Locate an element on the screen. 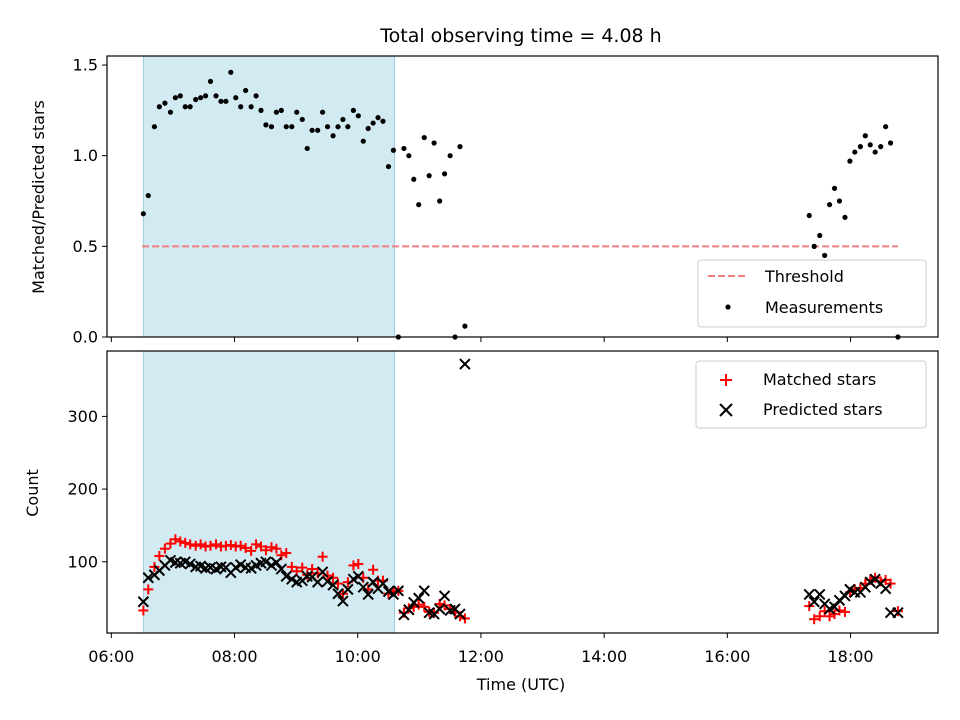 The image size is (960, 720). legend-matched-label: Matched stars is located at coordinates (819, 379).